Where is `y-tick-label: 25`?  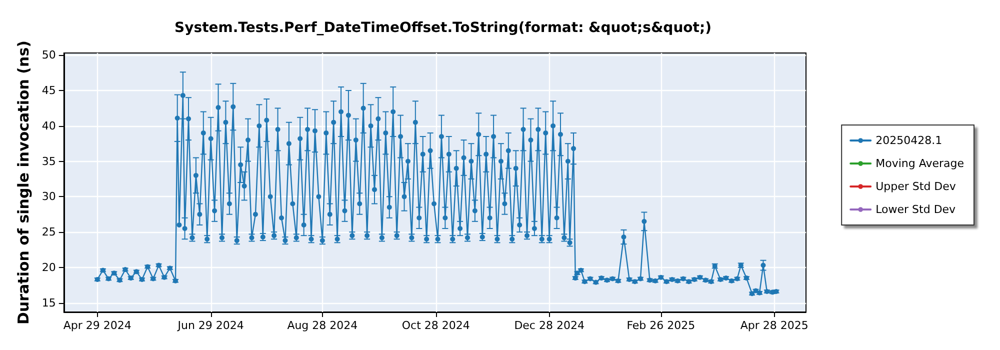 y-tick-label: 25 is located at coordinates (49, 232).